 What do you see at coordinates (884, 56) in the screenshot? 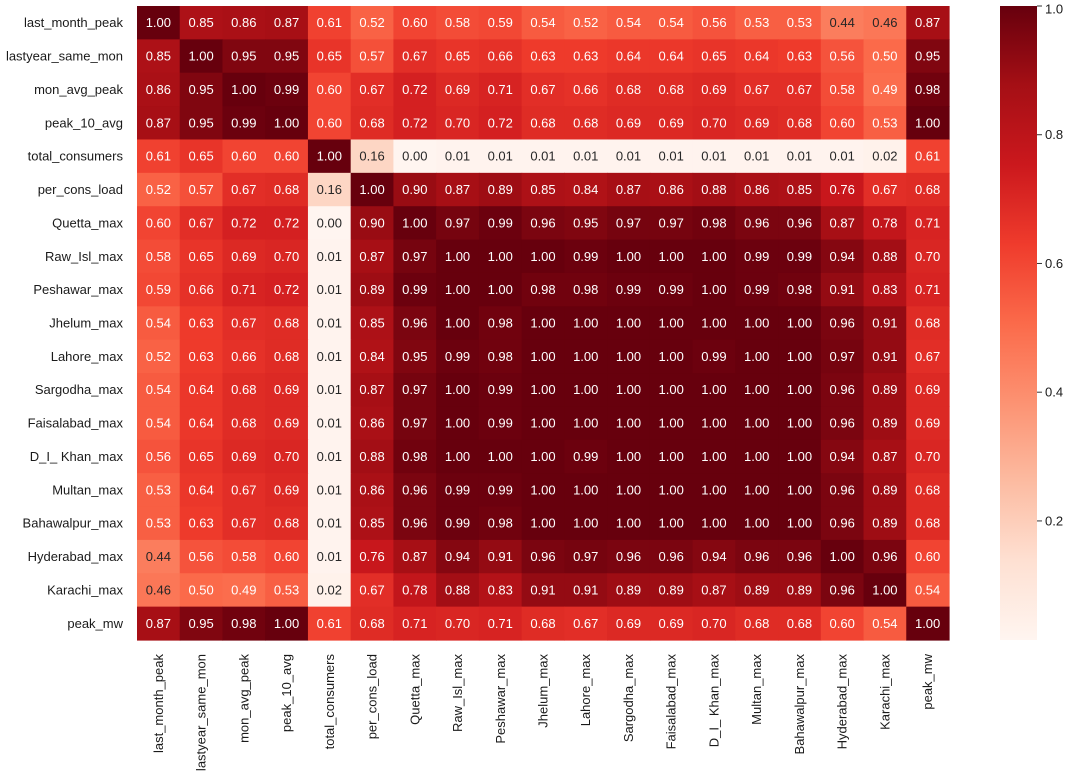
I see `cell-value-label: 0.50` at bounding box center [884, 56].